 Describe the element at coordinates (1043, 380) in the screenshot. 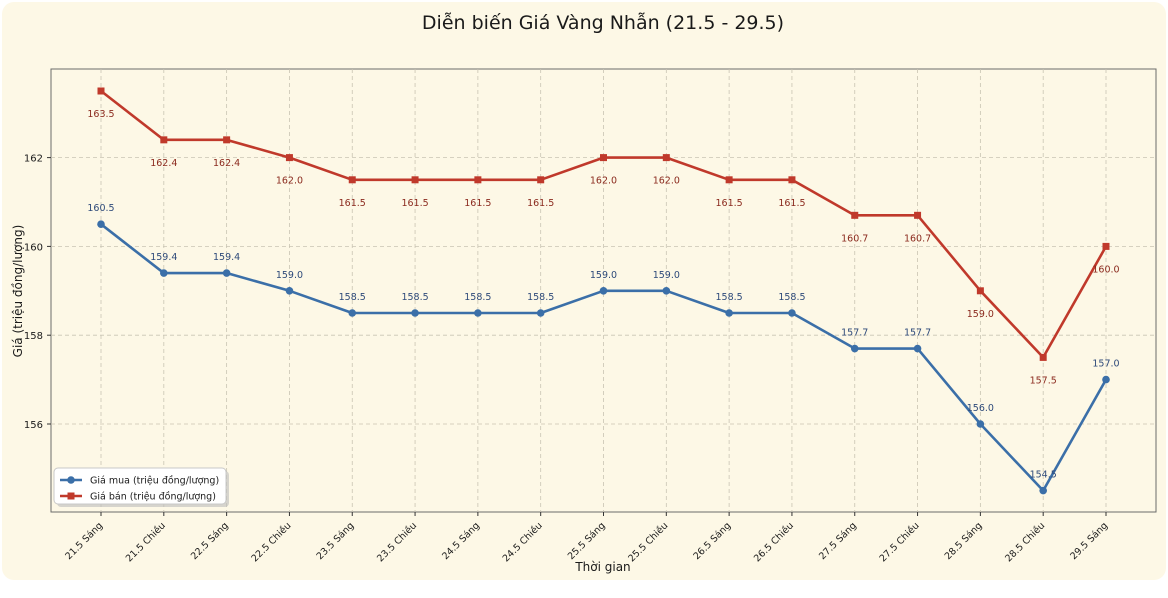

I see `data-label: 157.5` at that location.